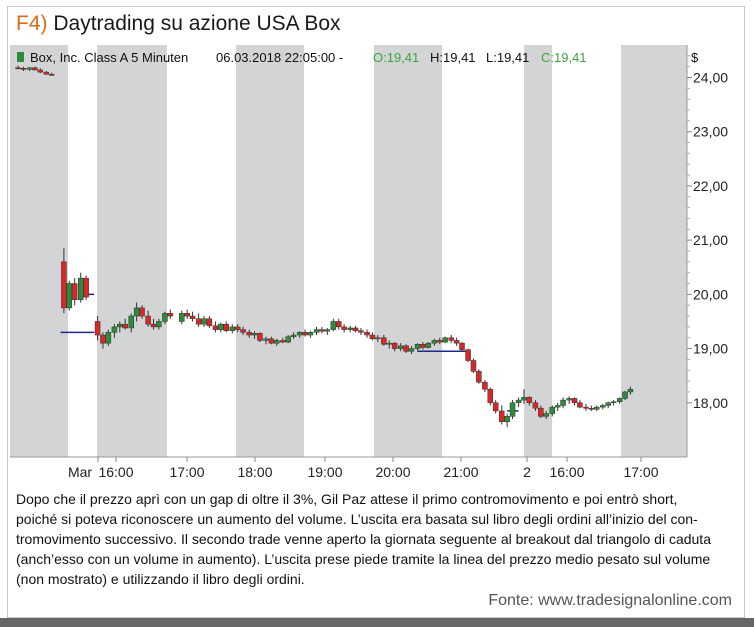  What do you see at coordinates (20, 57) in the screenshot?
I see `legend-marker` at bounding box center [20, 57].